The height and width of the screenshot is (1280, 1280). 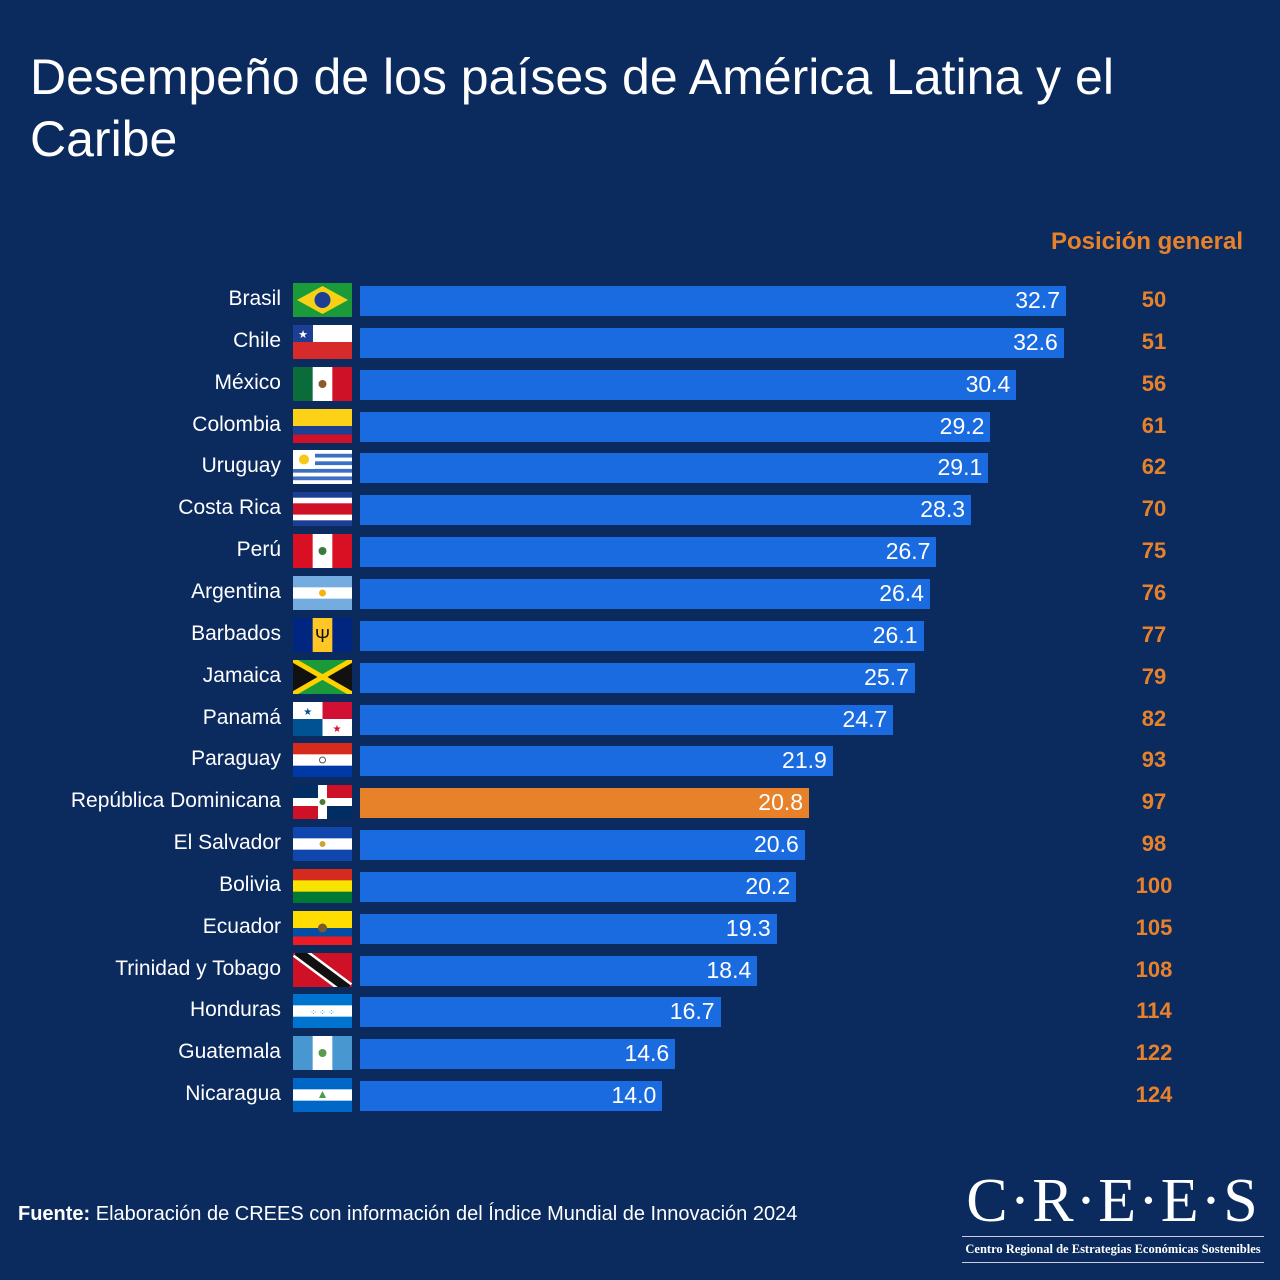 I want to click on category-label-ecuador: Ecuador, so click(x=241, y=926).